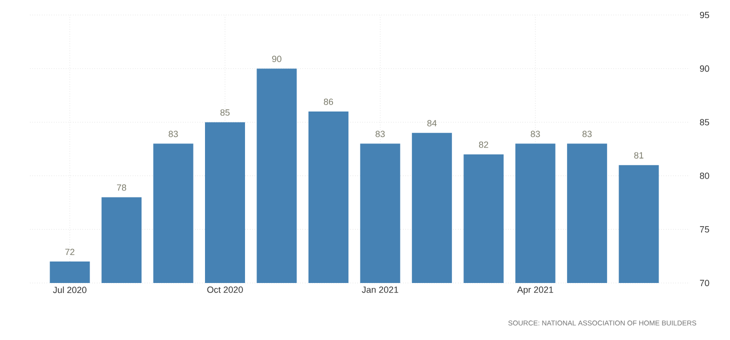 The image size is (730, 340). I want to click on y-tick-label: 90, so click(705, 68).